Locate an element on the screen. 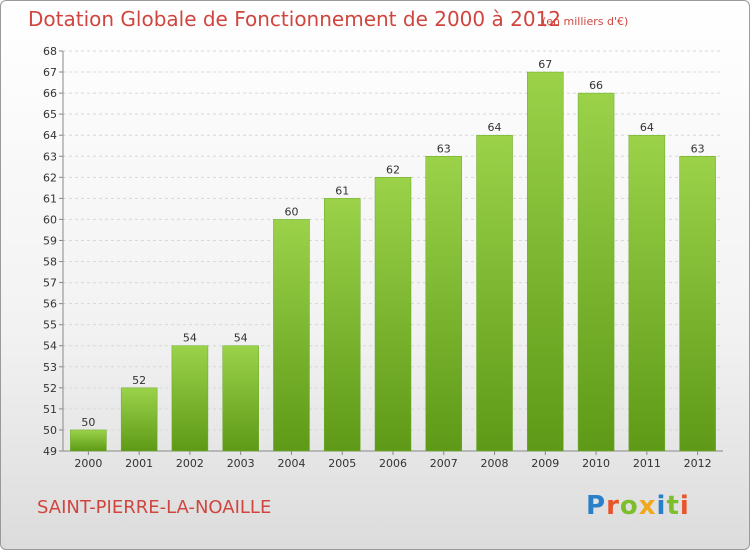 The width and height of the screenshot is (750, 550). y-tick-label: 61 is located at coordinates (50, 198).